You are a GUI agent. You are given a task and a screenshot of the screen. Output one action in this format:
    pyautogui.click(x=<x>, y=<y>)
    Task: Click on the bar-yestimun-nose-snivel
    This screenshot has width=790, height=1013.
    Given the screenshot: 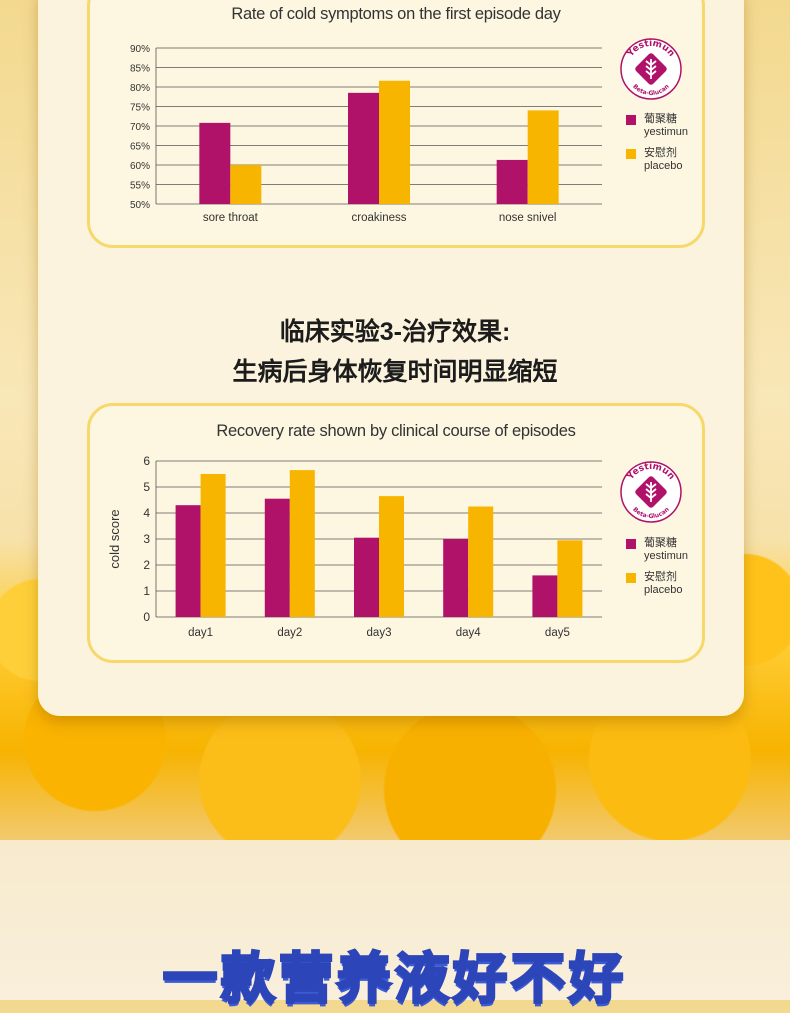 What is the action you would take?
    pyautogui.click(x=512, y=181)
    